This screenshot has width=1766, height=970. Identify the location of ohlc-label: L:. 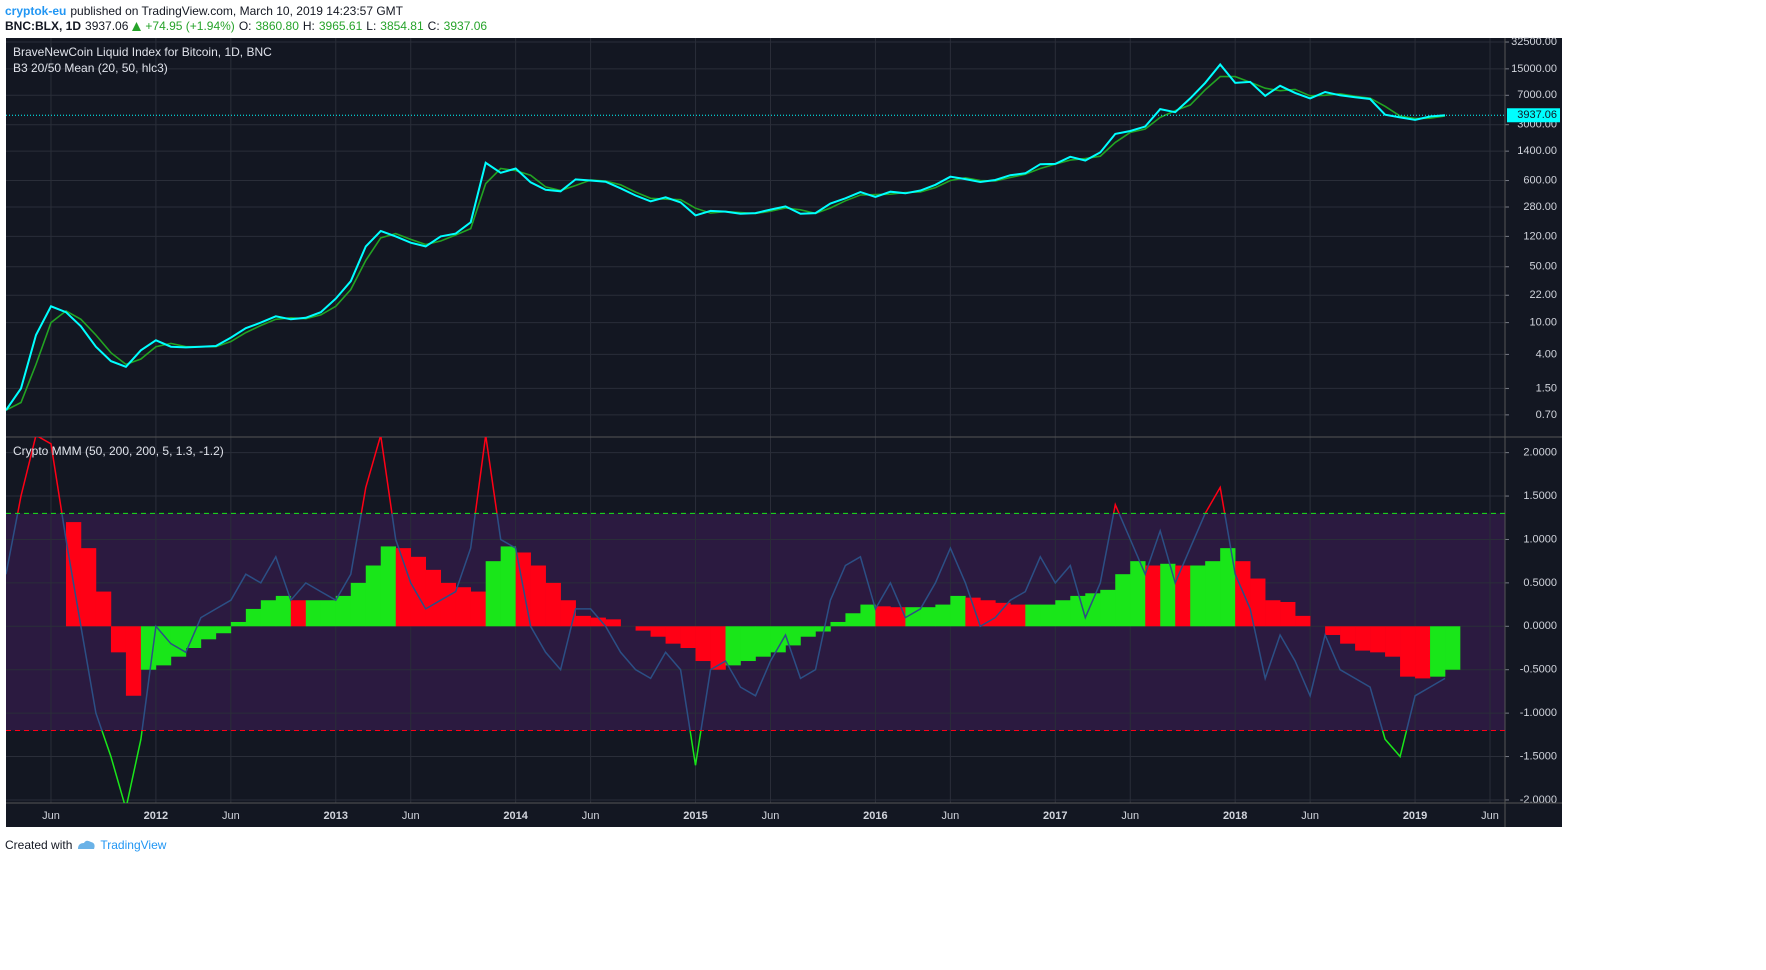
(371, 26).